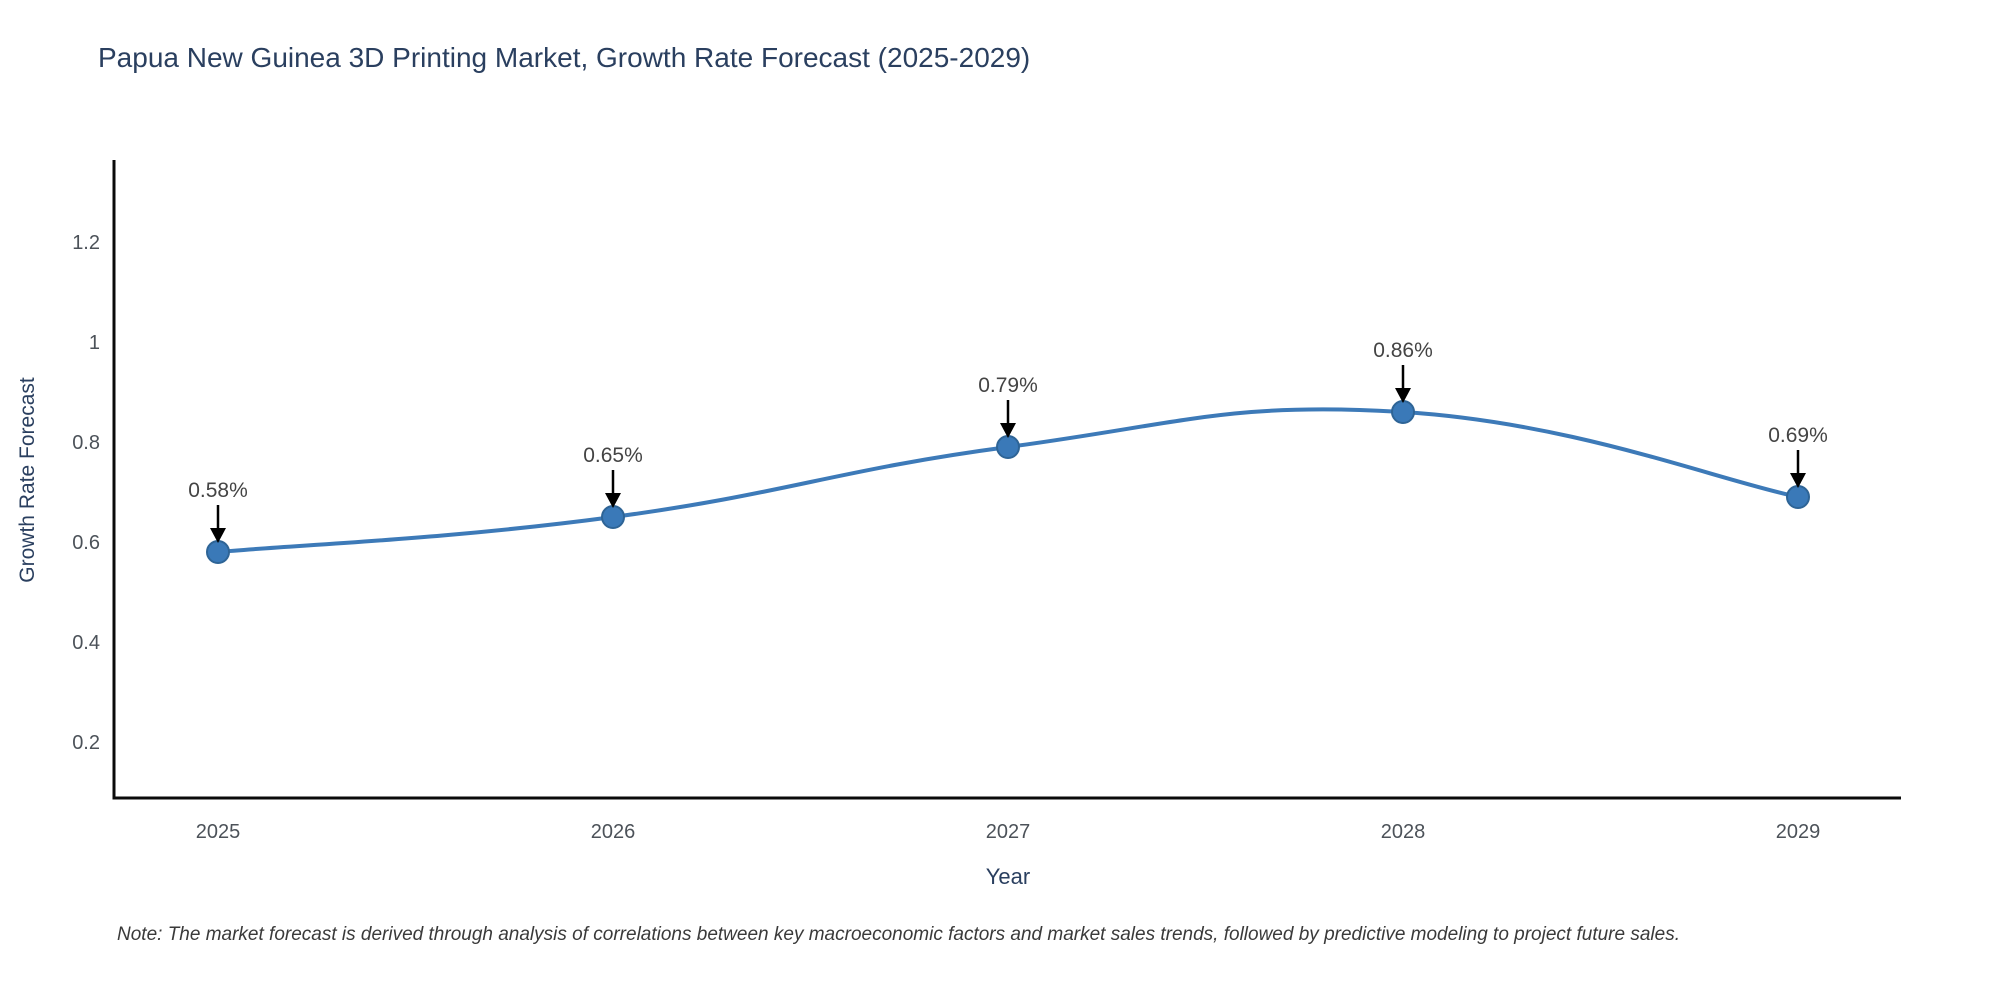 This screenshot has height=1000, width=2000. I want to click on y-axis-title: Growth Rate Forecast, so click(27, 480).